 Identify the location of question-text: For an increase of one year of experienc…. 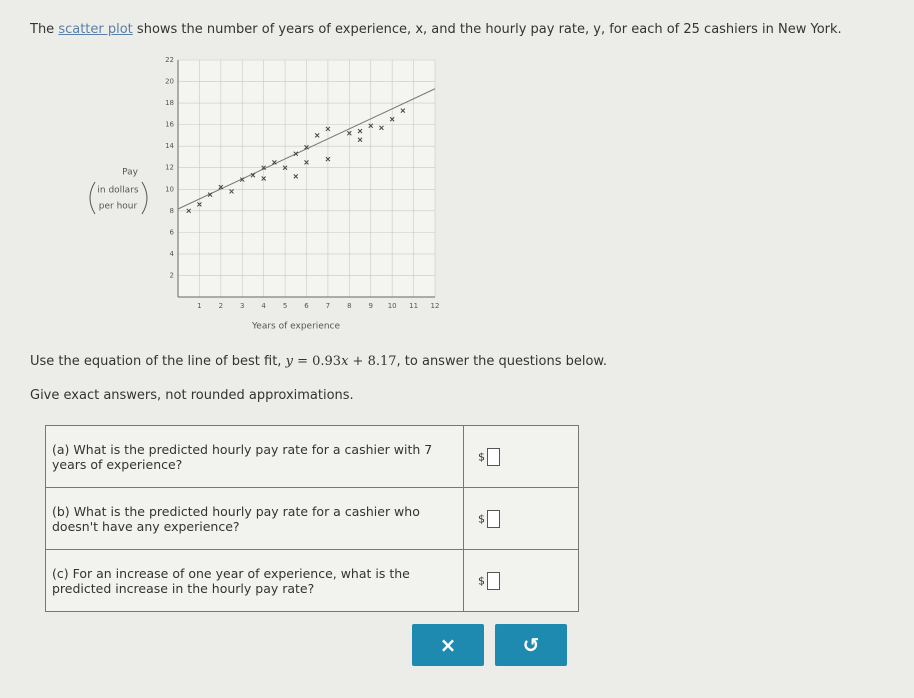
(231, 580).